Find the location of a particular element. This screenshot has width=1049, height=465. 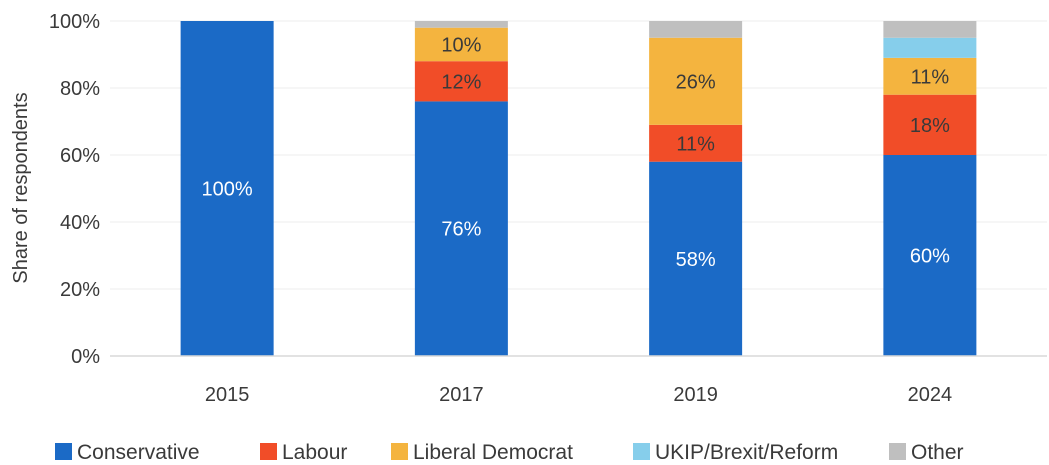

data-label-conservative-2024: 60% is located at coordinates (930, 257).